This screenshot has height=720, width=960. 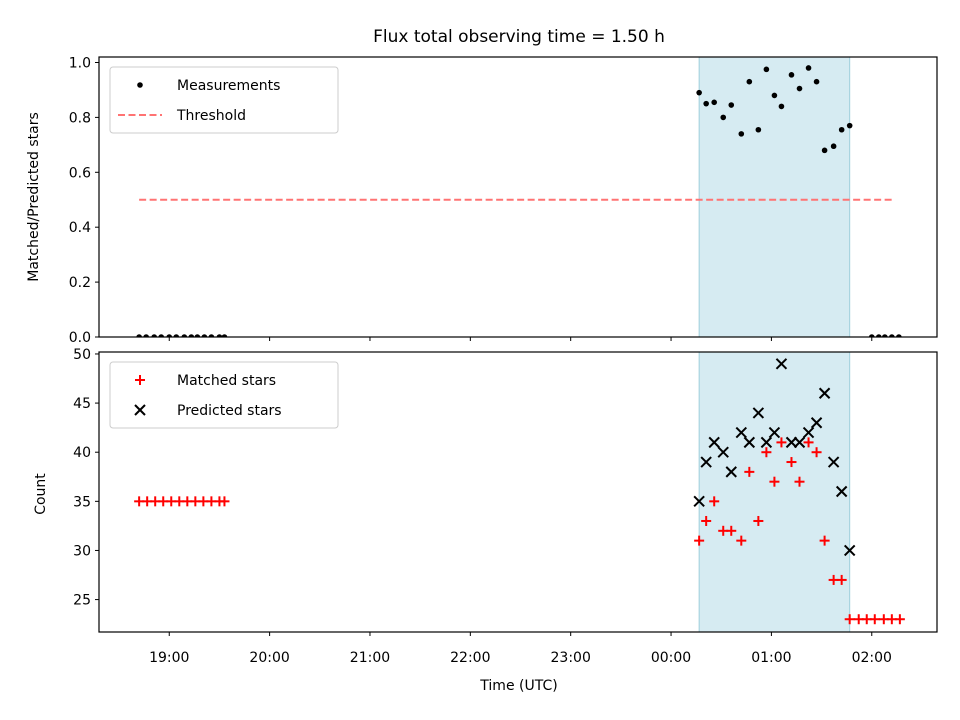 I want to click on y-tick-label: 1.0, so click(x=80, y=63).